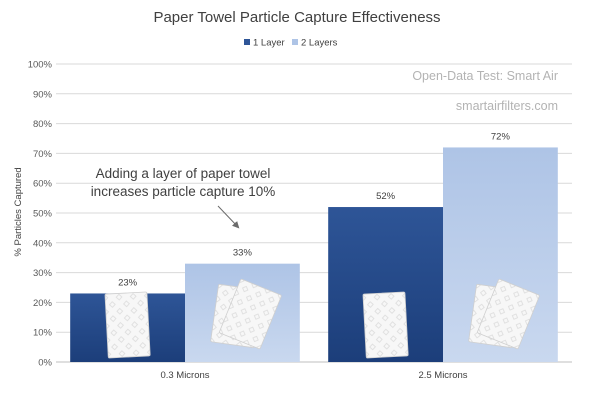  I want to click on y-tick-label: 80%, so click(43, 124).